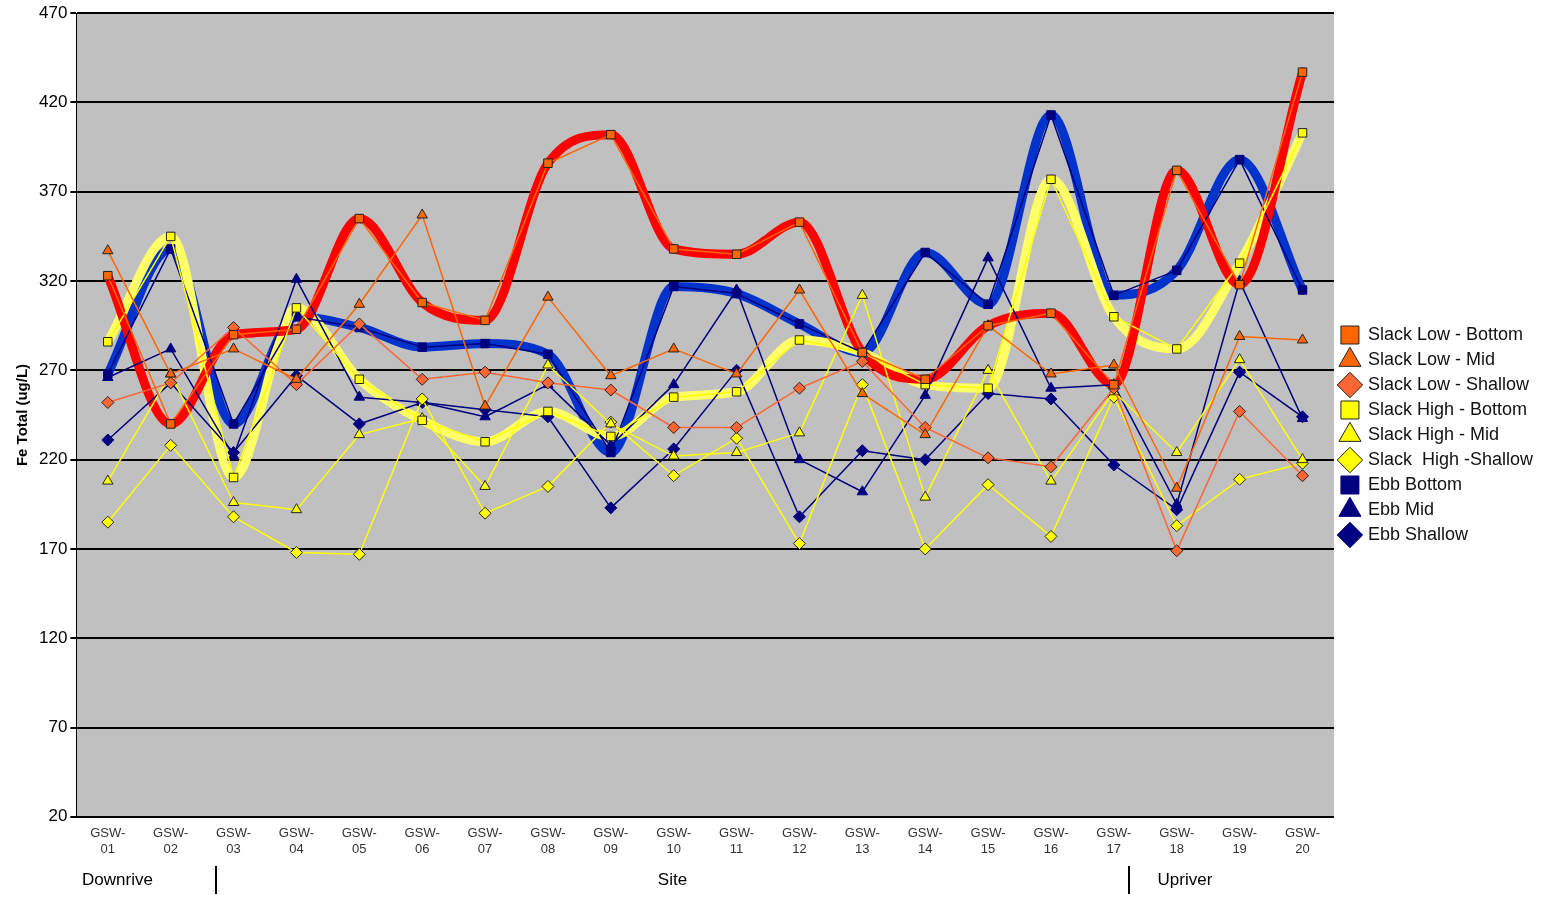  What do you see at coordinates (53, 459) in the screenshot?
I see `y-tick-label: 220` at bounding box center [53, 459].